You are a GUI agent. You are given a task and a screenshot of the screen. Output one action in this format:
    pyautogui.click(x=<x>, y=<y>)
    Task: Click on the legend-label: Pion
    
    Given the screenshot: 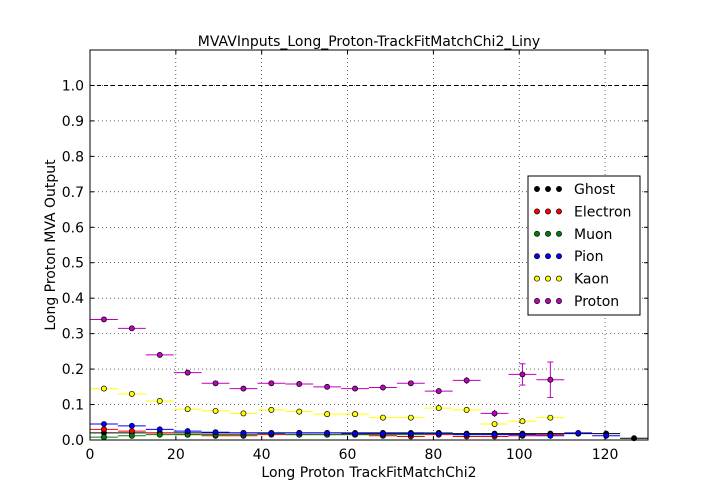 What is the action you would take?
    pyautogui.click(x=588, y=257)
    